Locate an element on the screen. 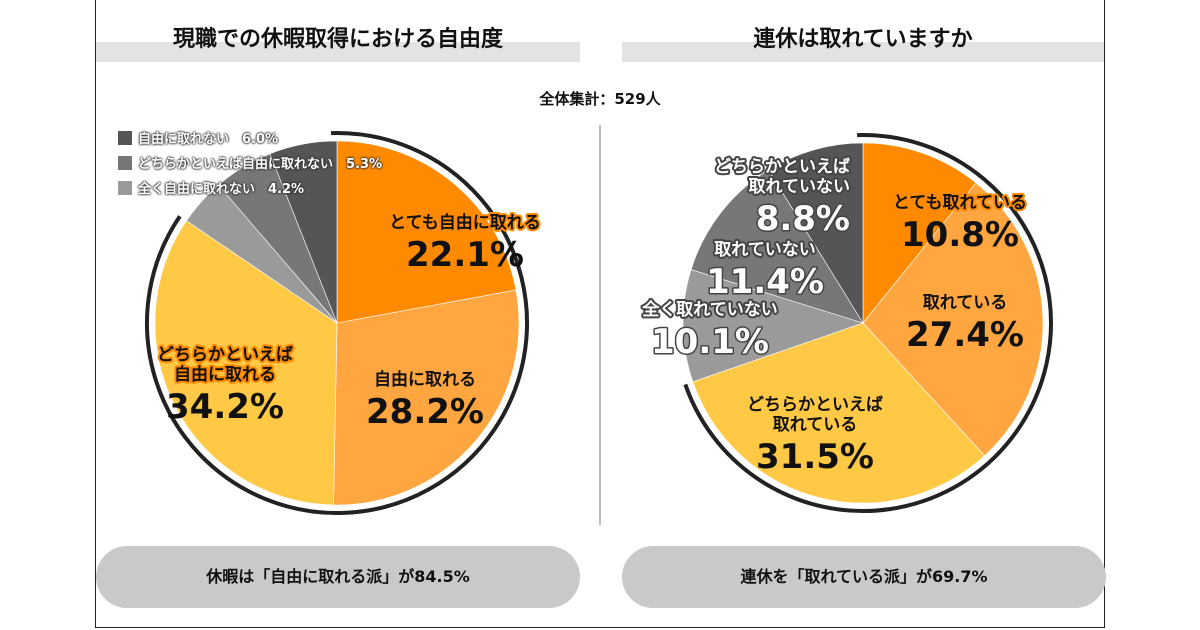 The image size is (1200, 630). right-summary: 連休を「取れている派」が69.7% is located at coordinates (864, 577).